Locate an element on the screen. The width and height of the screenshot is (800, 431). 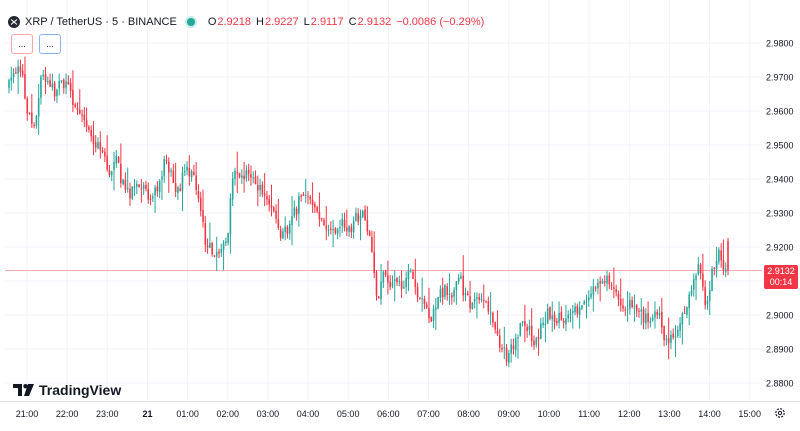
time-tick-label: 06:00 is located at coordinates (388, 414).